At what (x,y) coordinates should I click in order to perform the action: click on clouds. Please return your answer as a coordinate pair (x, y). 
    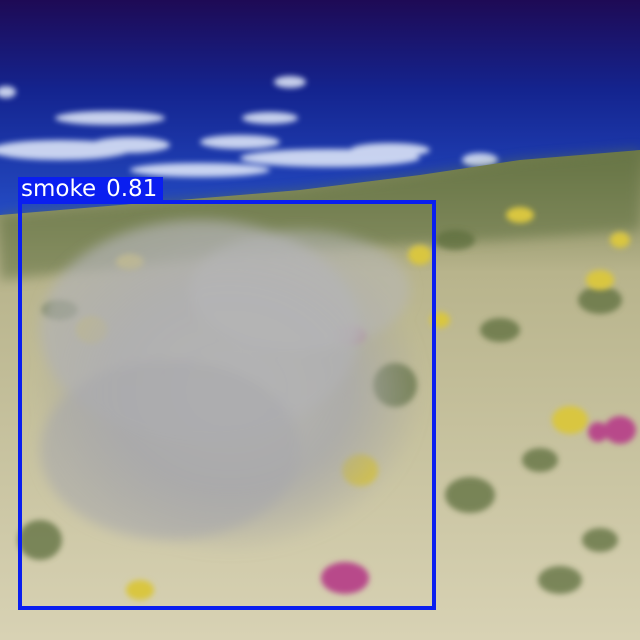
    Looking at the image, I should click on (249, 126).